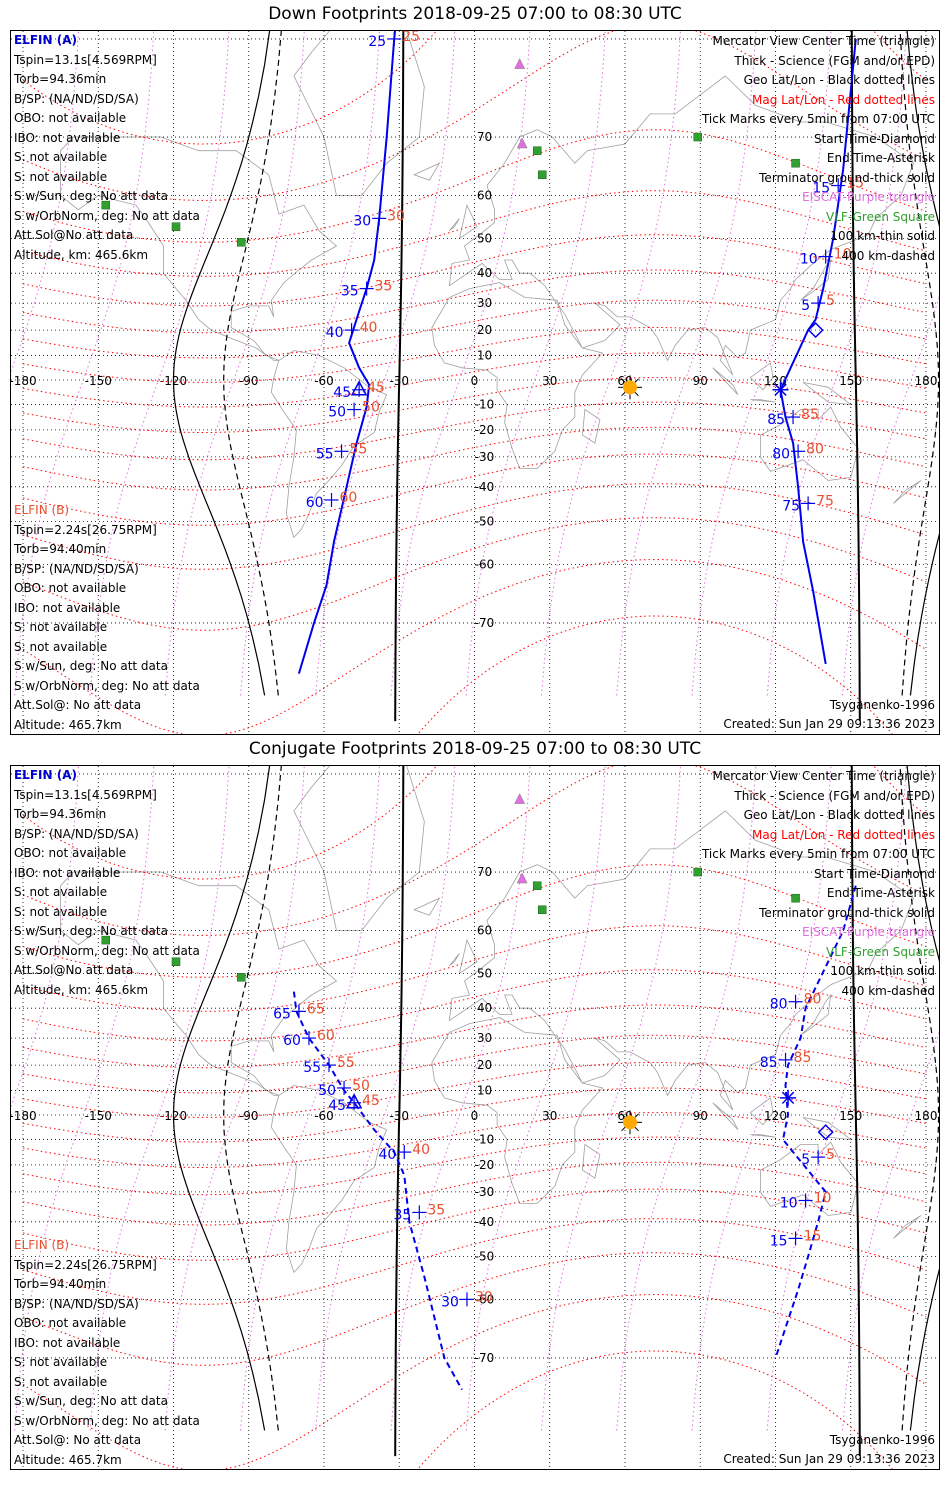 This screenshot has height=1500, width=950. Describe the element at coordinates (436, 1210) in the screenshot. I see `tick-label-b: 35` at that location.